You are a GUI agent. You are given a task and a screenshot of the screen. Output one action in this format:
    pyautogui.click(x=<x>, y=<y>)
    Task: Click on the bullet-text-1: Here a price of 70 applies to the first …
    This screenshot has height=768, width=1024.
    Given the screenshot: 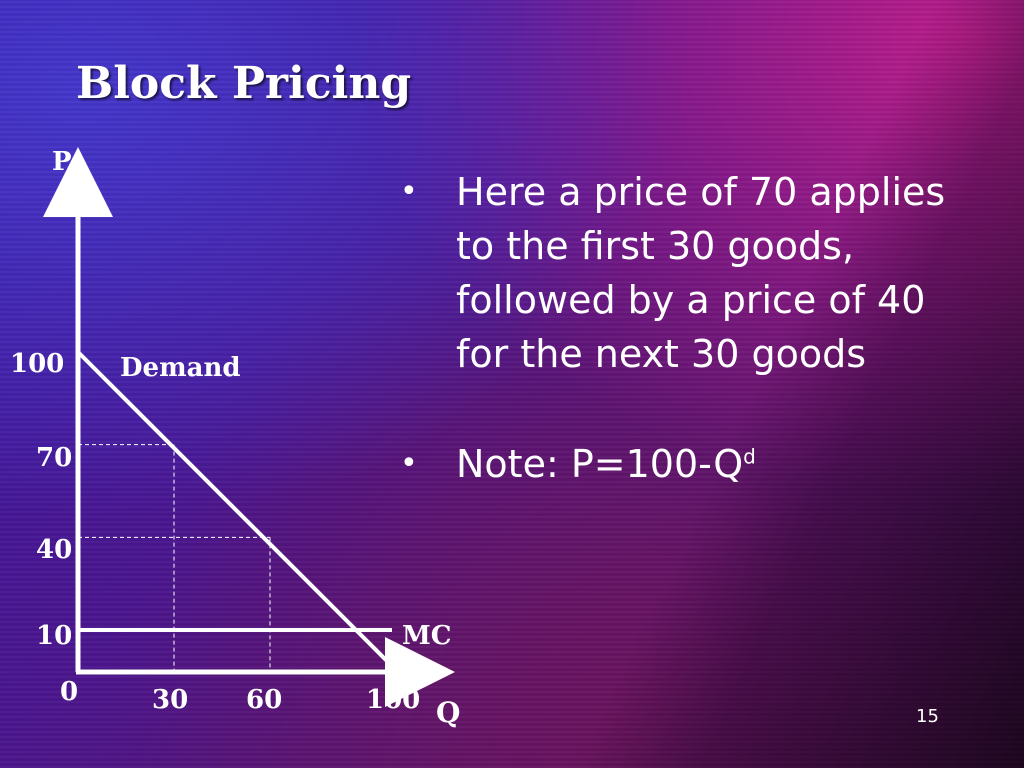 What is the action you would take?
    pyautogui.click(x=701, y=273)
    